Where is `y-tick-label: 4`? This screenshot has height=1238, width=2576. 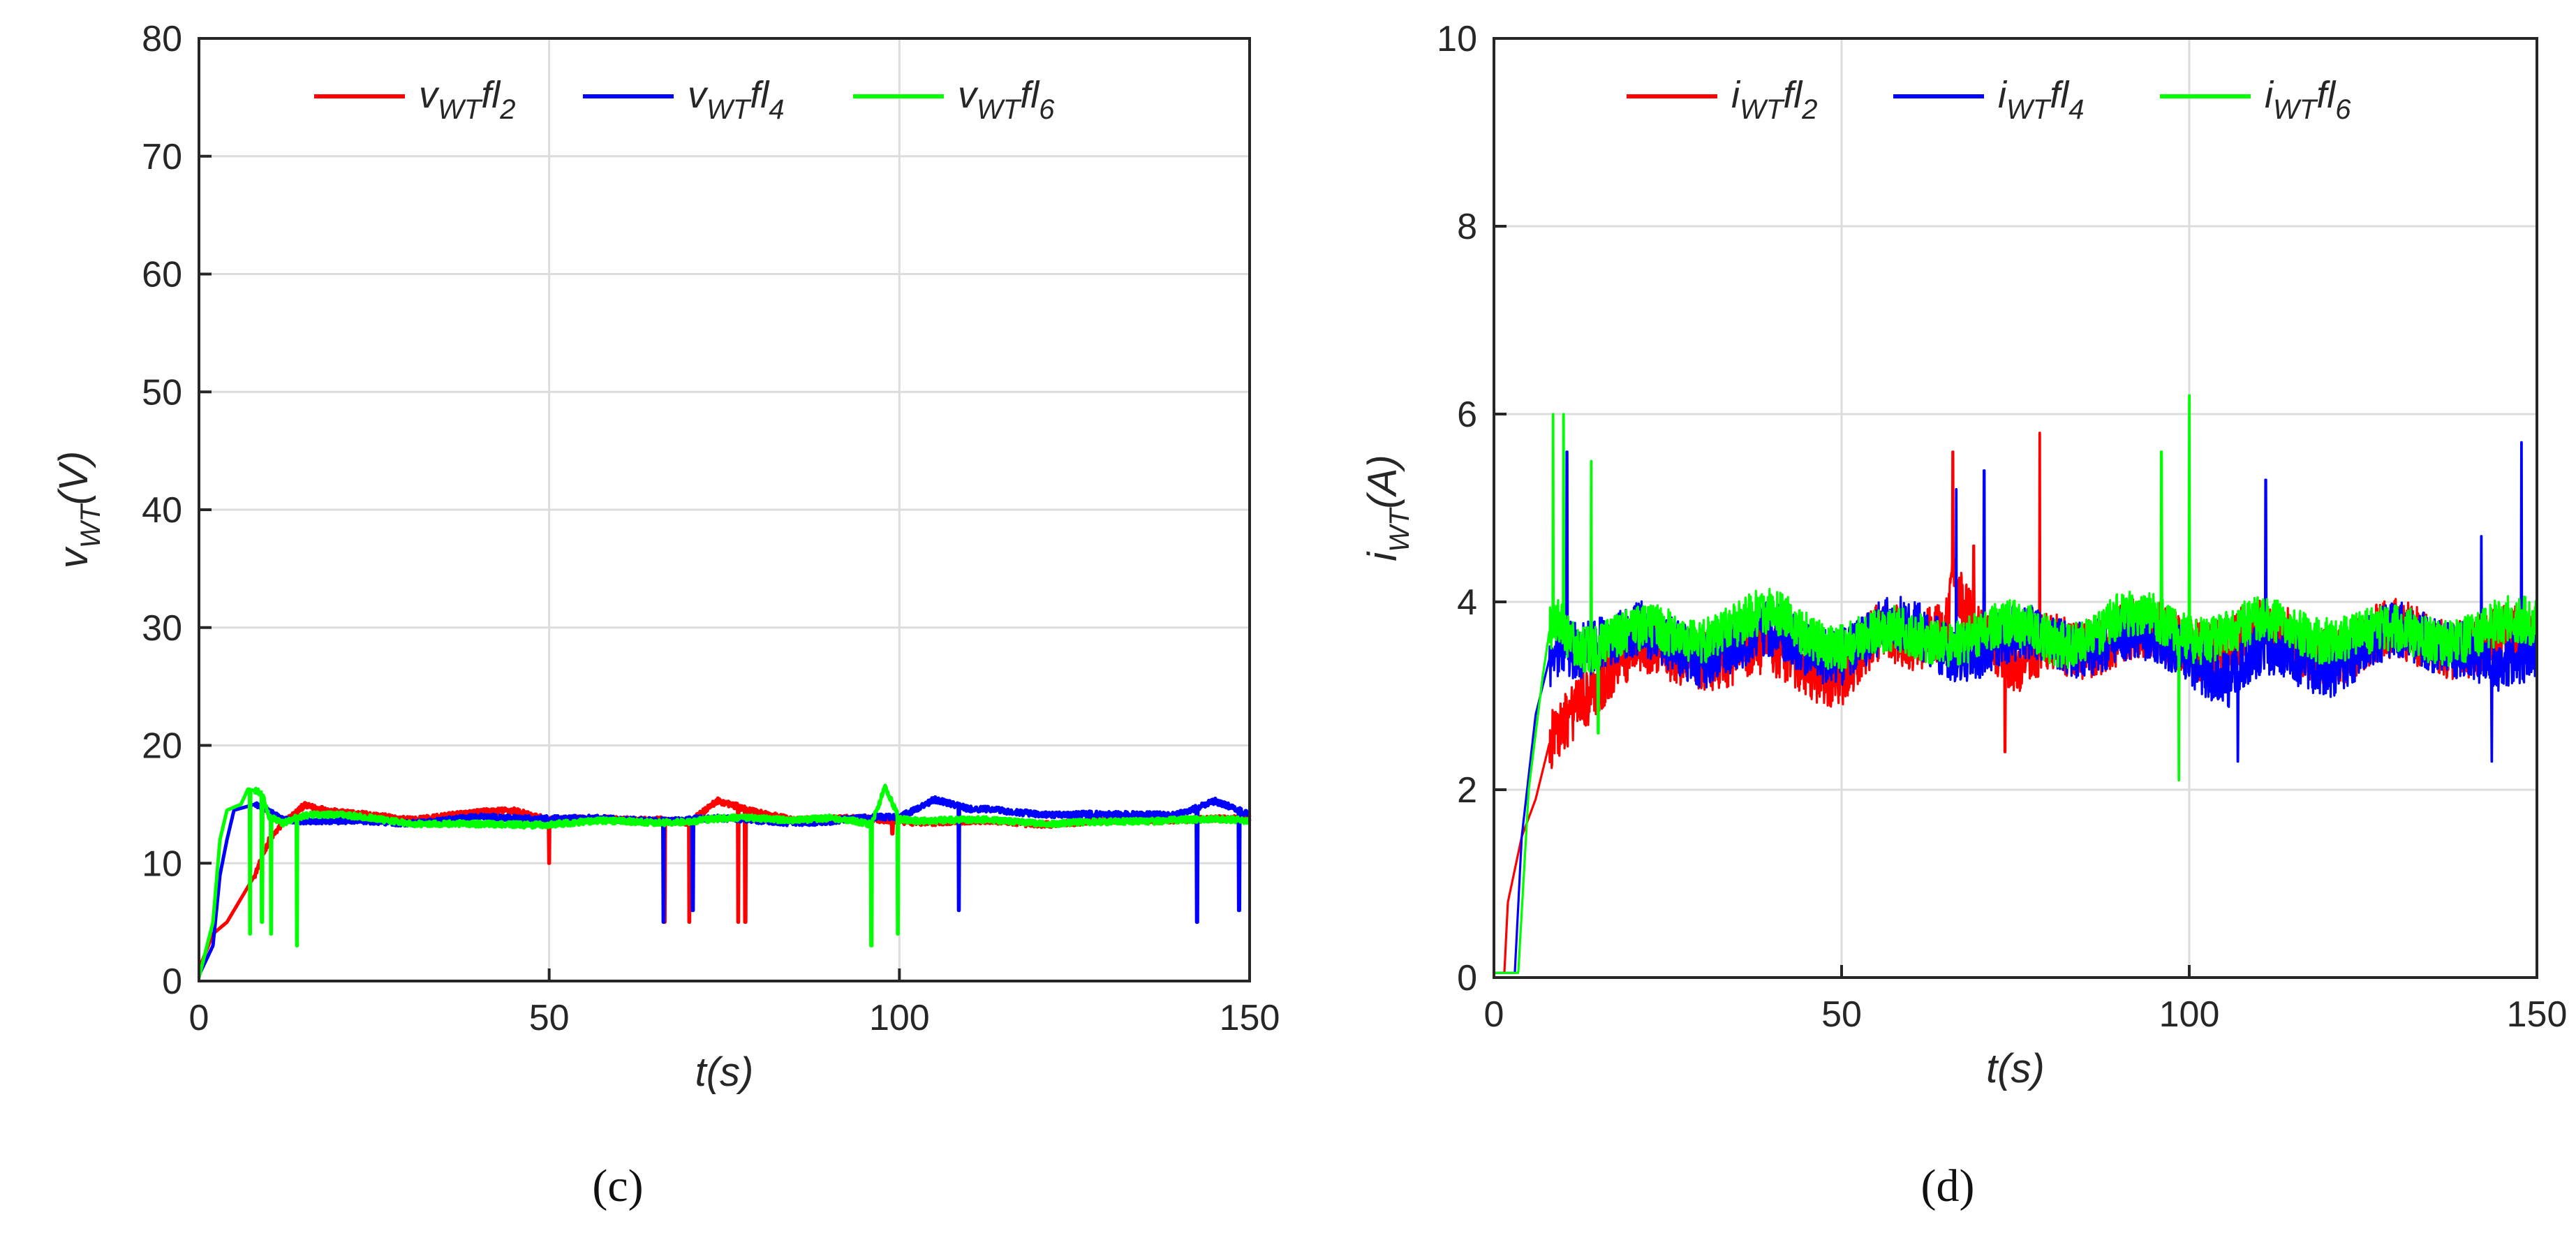
y-tick-label: 4 is located at coordinates (1467, 602).